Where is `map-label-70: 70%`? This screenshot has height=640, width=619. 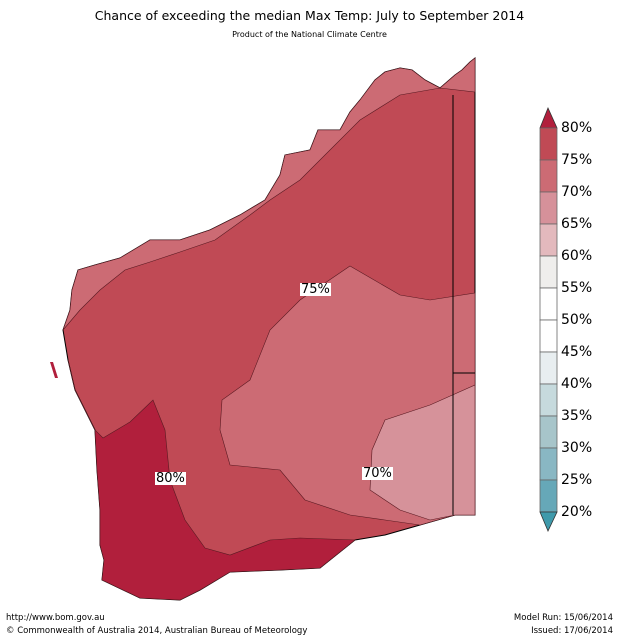
map-label-70: 70% is located at coordinates (377, 473).